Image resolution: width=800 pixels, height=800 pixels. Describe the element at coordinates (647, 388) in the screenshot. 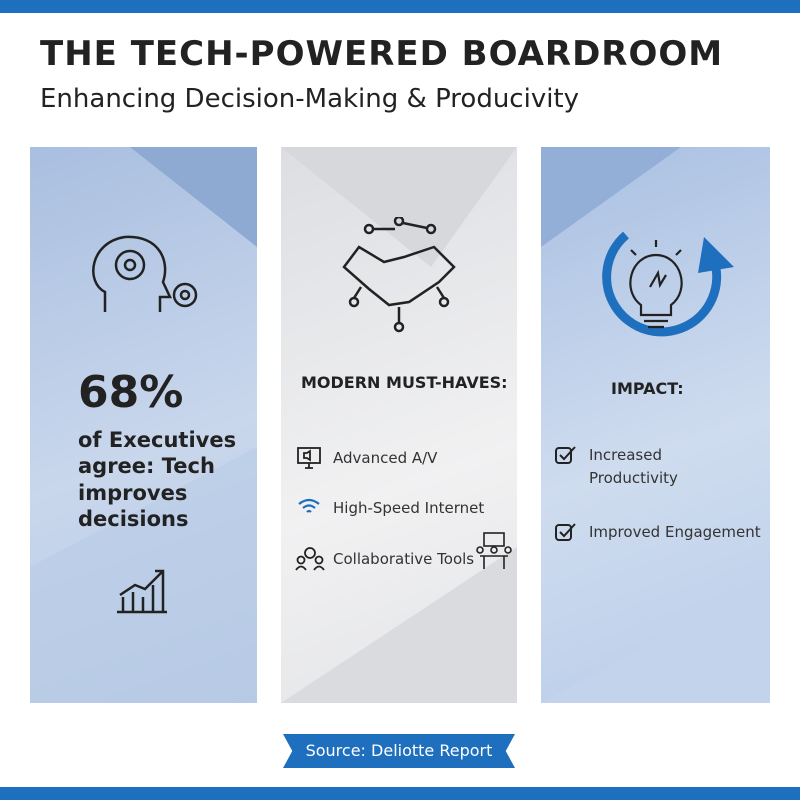

I see `heading: IMPACT:` at that location.